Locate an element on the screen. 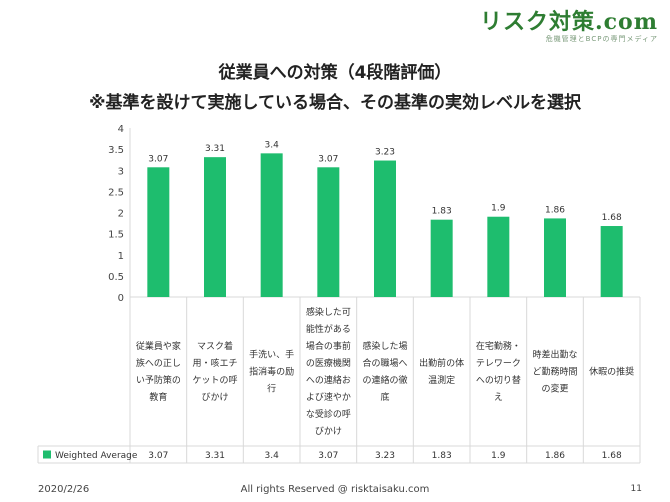 Image resolution: width=670 pixels, height=502 pixels. x-tick-label-6-2: への切り替 is located at coordinates (498, 380).